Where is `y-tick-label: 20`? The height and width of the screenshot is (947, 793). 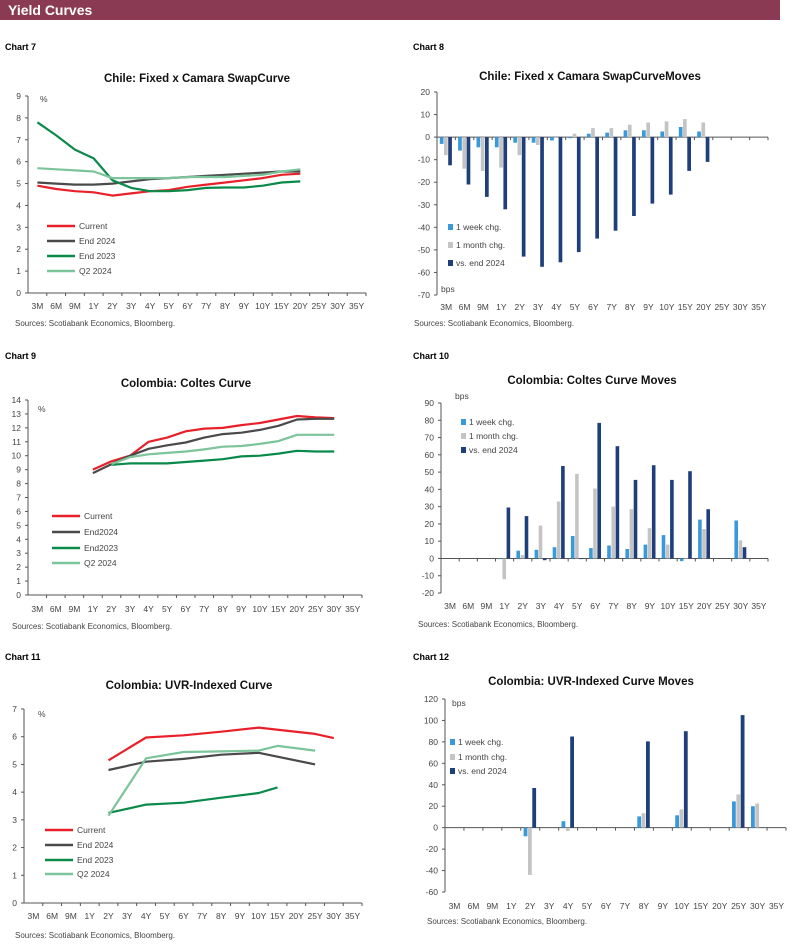 y-tick-label: 20 is located at coordinates (430, 524).